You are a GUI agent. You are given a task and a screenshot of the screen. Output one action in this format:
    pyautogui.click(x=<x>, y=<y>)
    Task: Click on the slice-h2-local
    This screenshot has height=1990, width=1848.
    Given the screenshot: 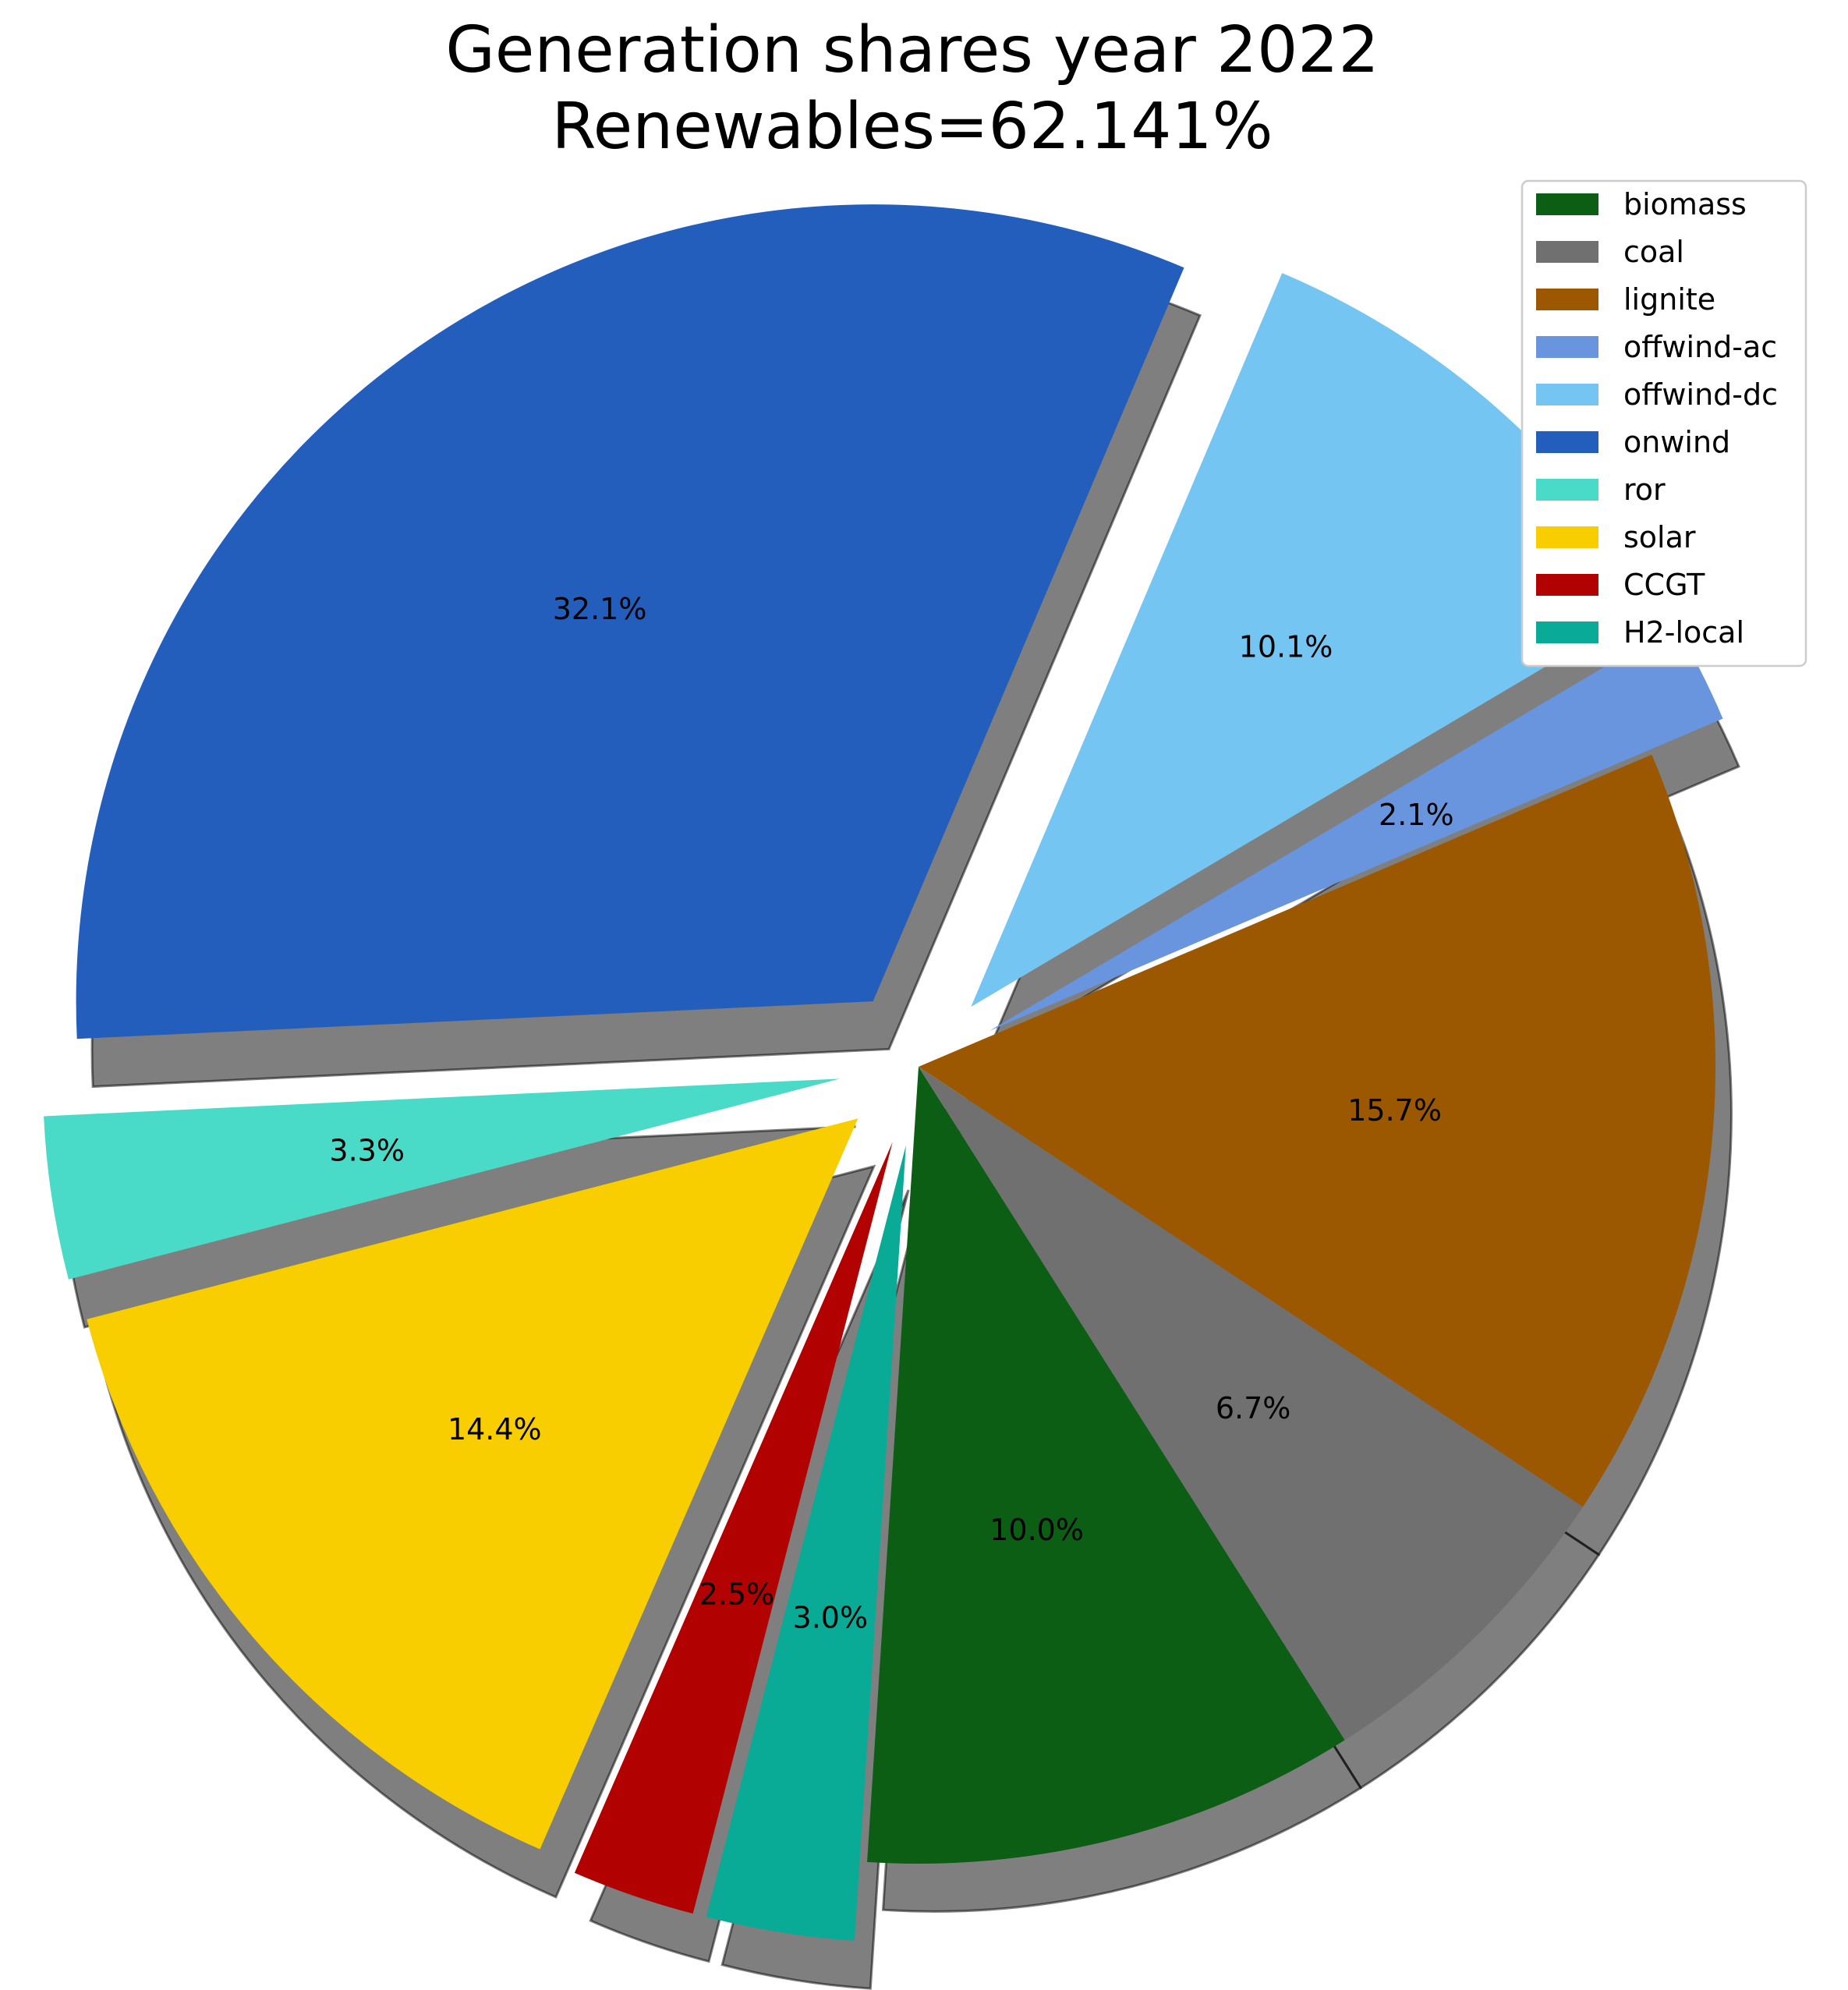 What is the action you would take?
    pyautogui.click(x=806, y=1543)
    